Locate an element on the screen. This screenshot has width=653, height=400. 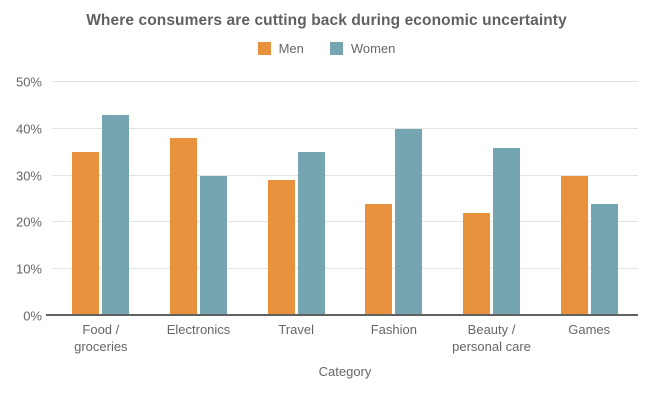
y-tick-label-10: 10% is located at coordinates (28, 269).